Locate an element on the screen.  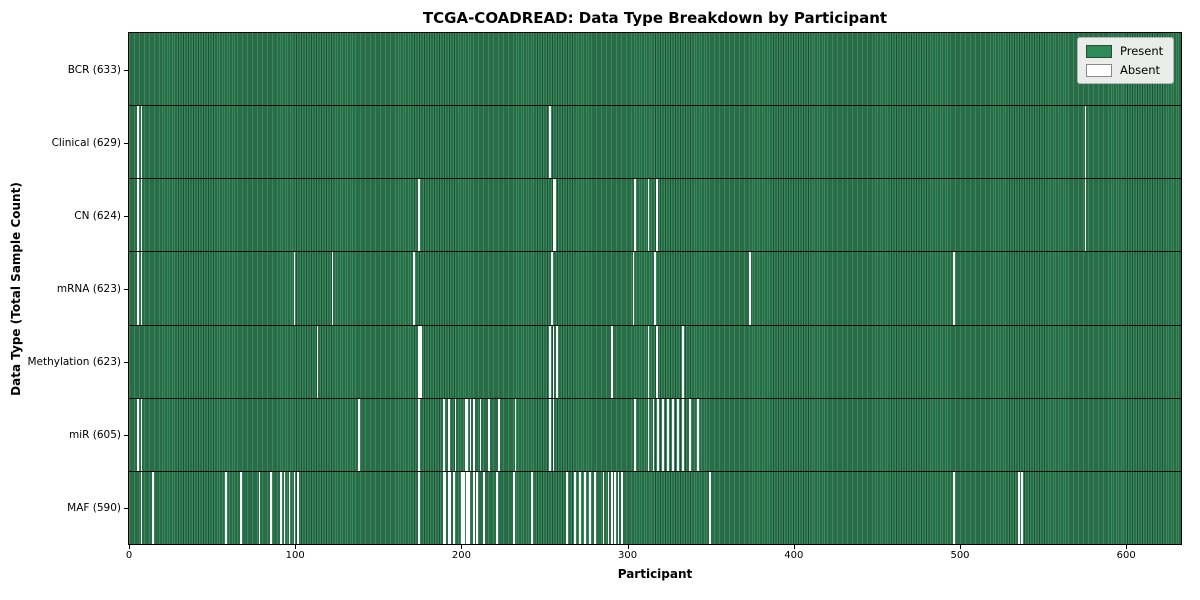
y-tick-label: MAF (590) is located at coordinates (94, 507).